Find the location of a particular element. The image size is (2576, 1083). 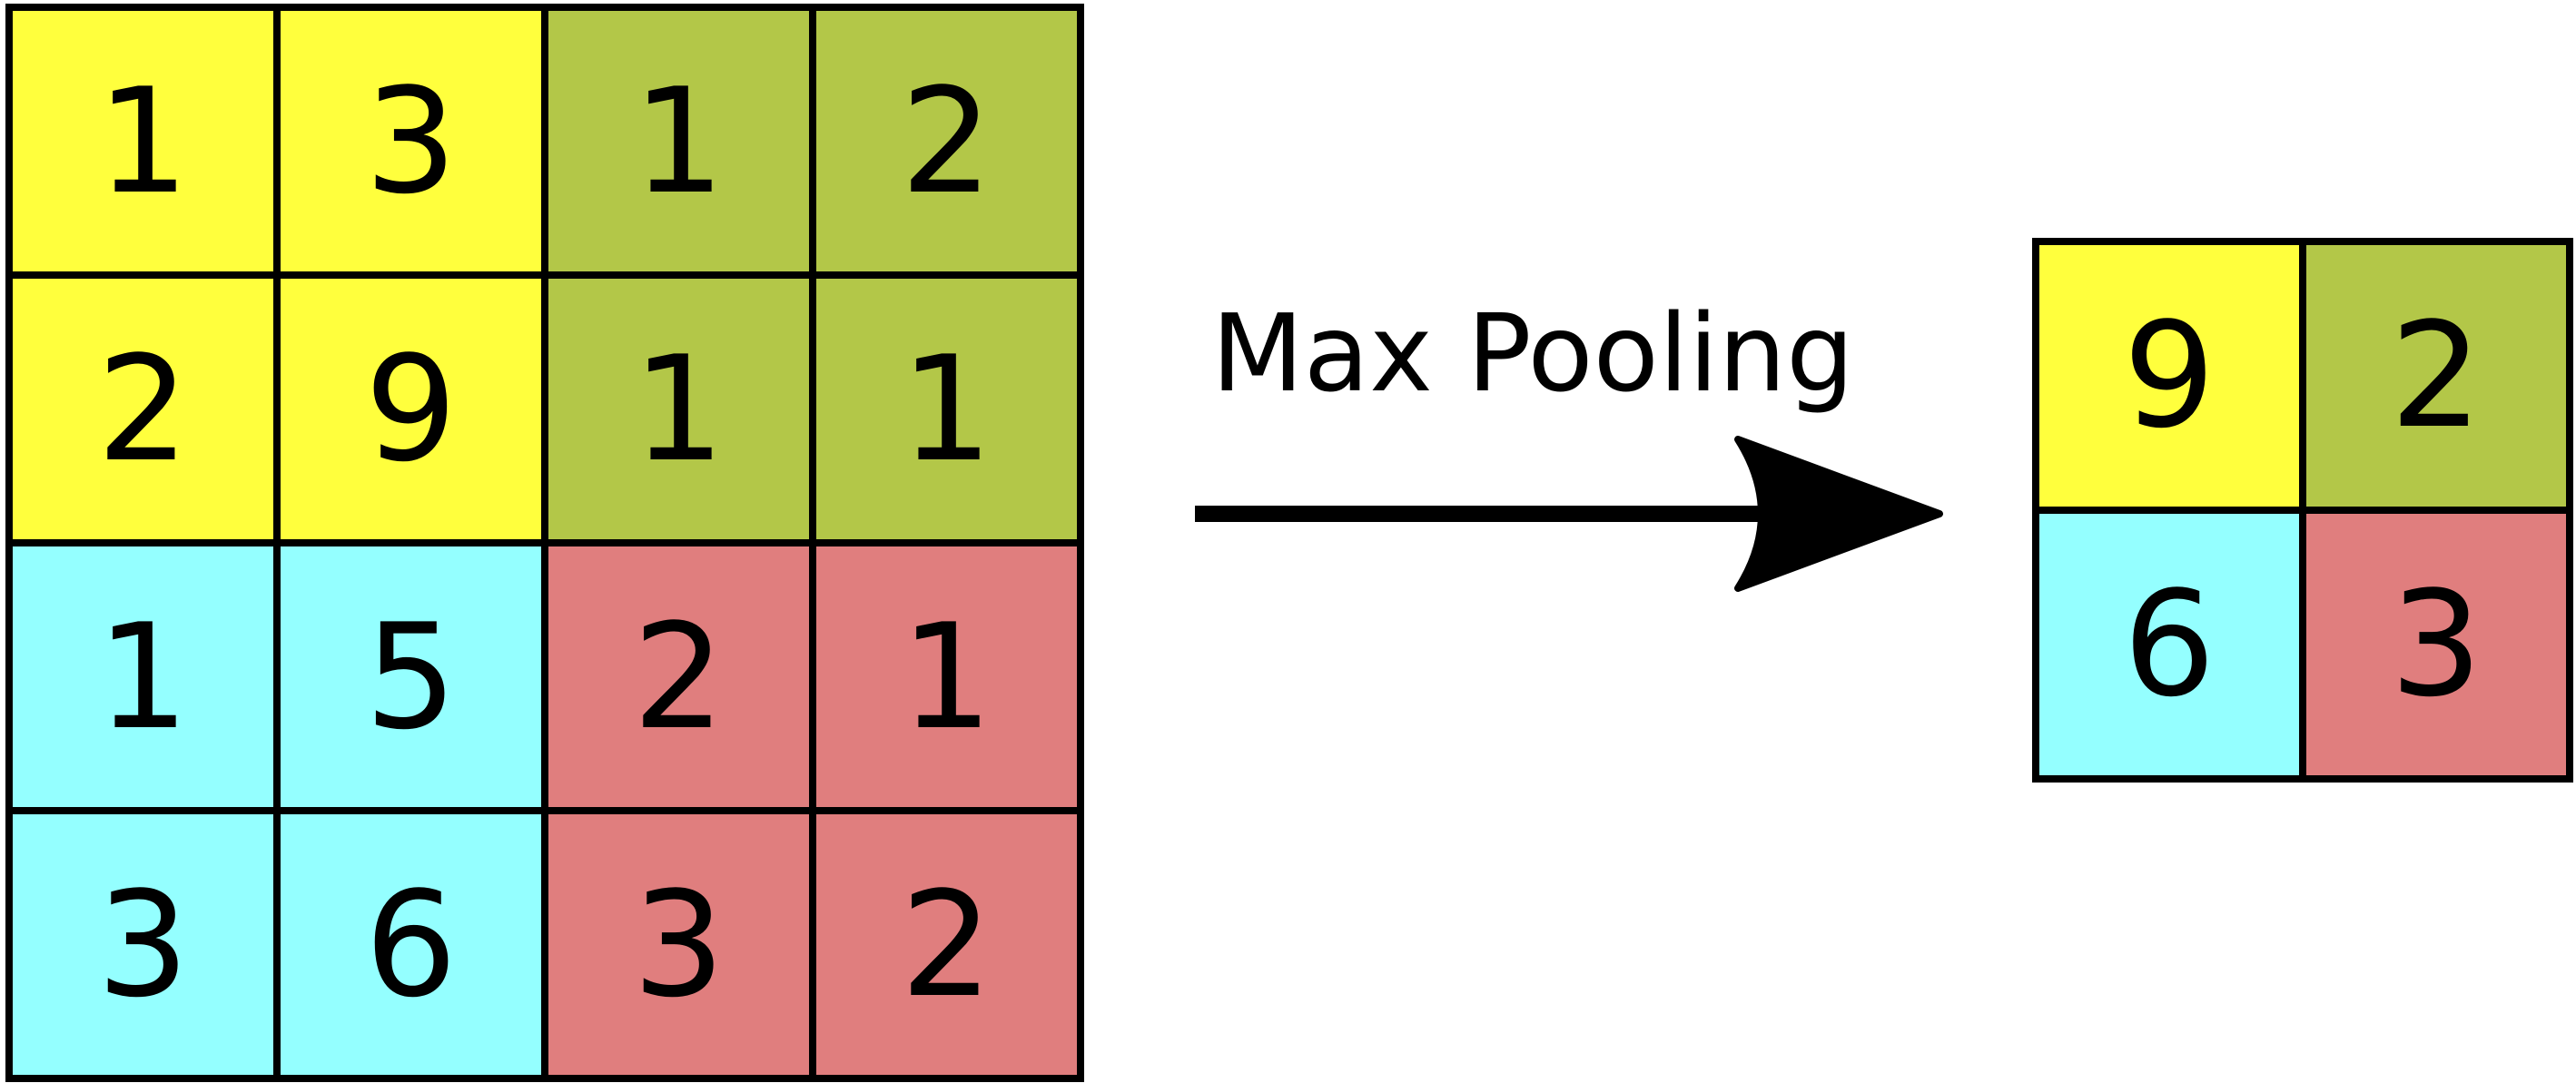

output-cell-r2-c2: 3 is located at coordinates (2436, 644).